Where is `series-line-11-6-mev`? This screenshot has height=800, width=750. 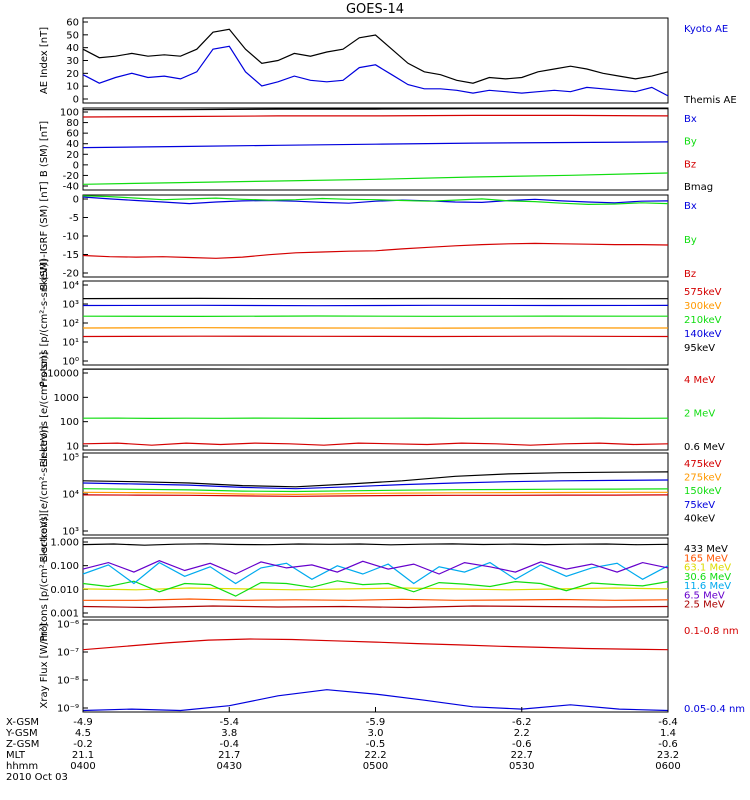
series-line-11-6-mev is located at coordinates (375, 573).